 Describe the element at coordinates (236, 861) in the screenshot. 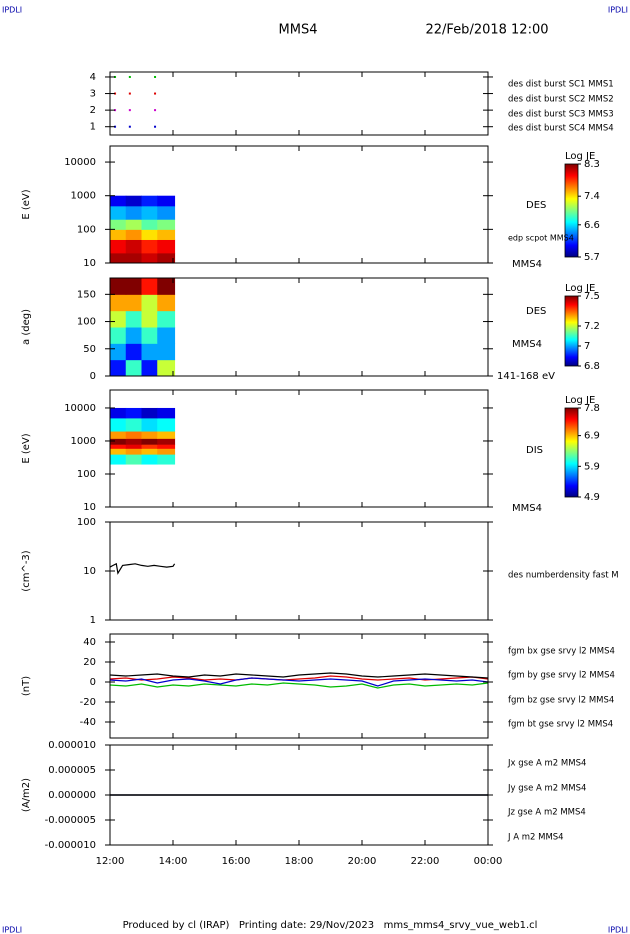

I see `x-tick-label: 16:00` at that location.